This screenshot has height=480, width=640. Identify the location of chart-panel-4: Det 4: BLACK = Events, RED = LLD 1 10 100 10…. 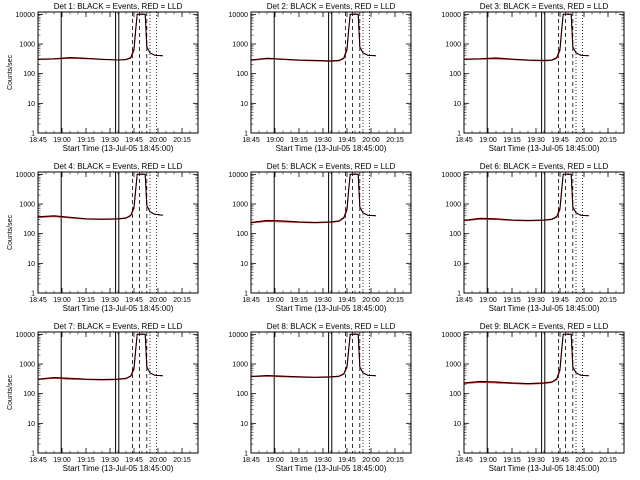
(103, 237).